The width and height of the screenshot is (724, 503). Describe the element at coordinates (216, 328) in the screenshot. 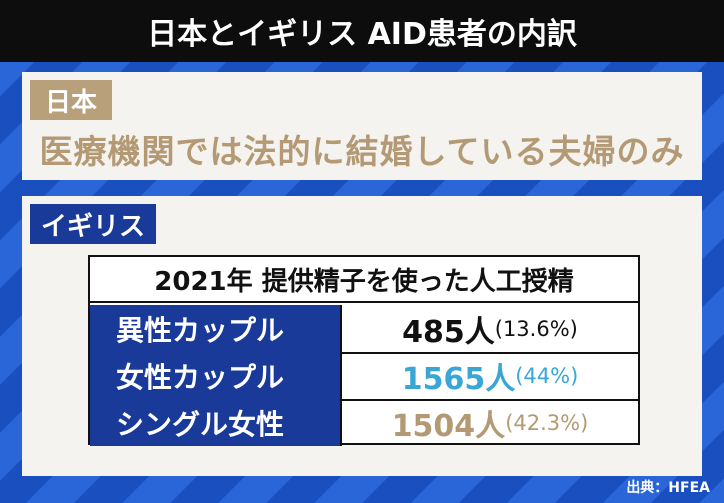

I see `row-label: 異性カップル` at that location.